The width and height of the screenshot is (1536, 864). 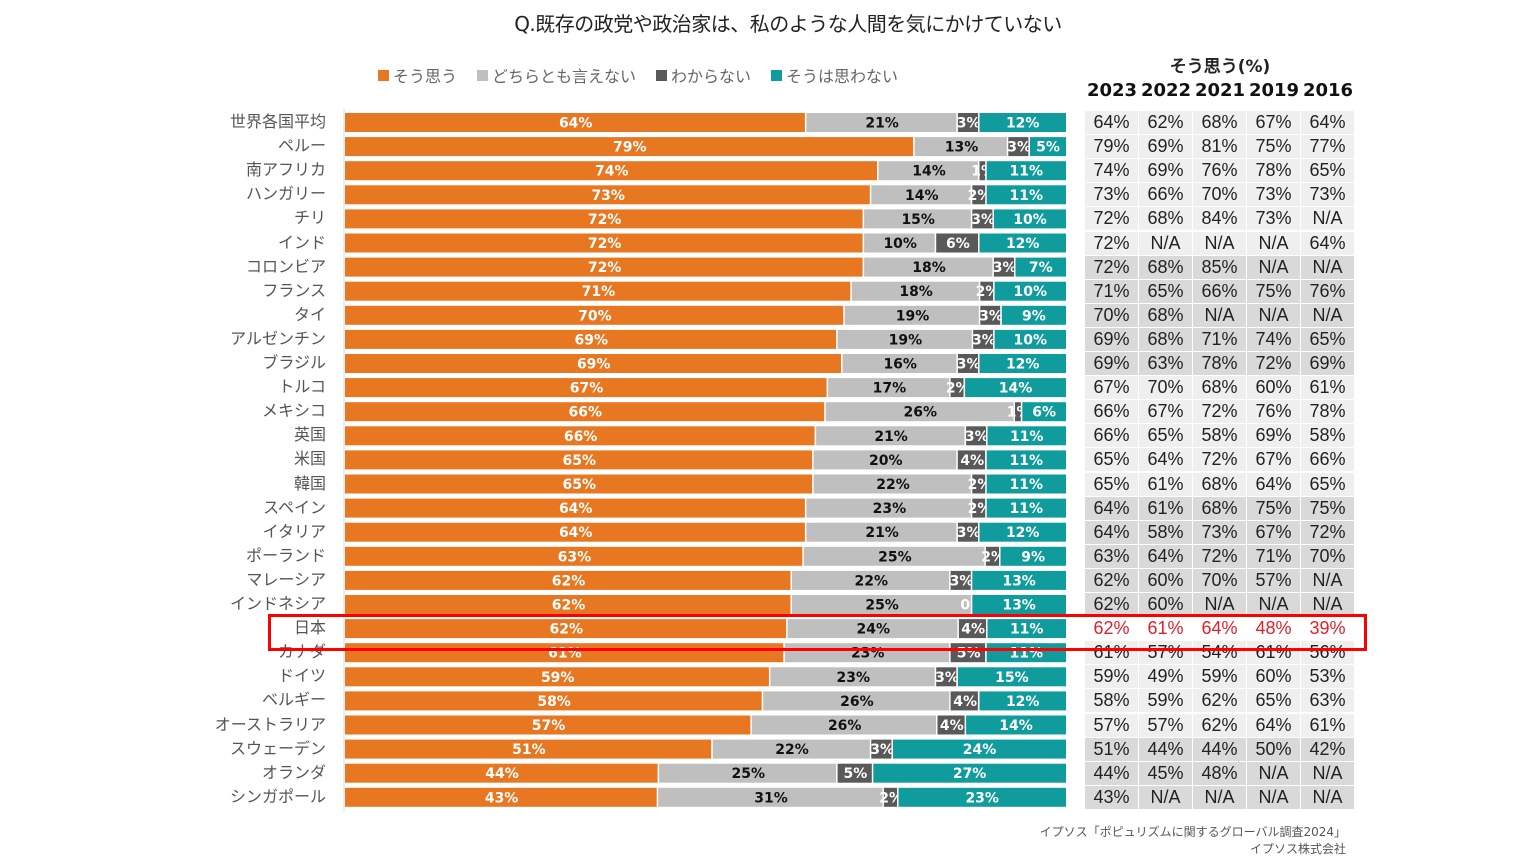 What do you see at coordinates (1030, 220) in the screenshot?
I see `data-label-disagree: 10%` at bounding box center [1030, 220].